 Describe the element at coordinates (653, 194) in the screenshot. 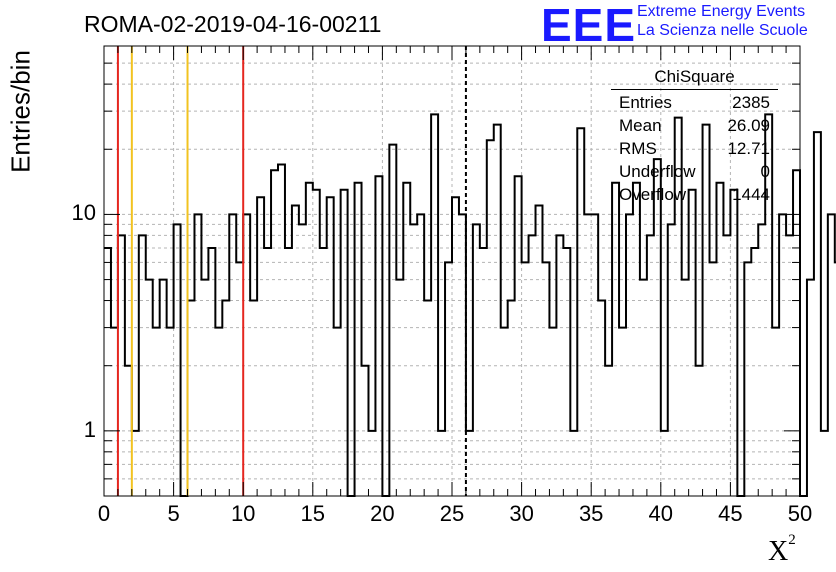

I see `stats-label: Overflow` at that location.